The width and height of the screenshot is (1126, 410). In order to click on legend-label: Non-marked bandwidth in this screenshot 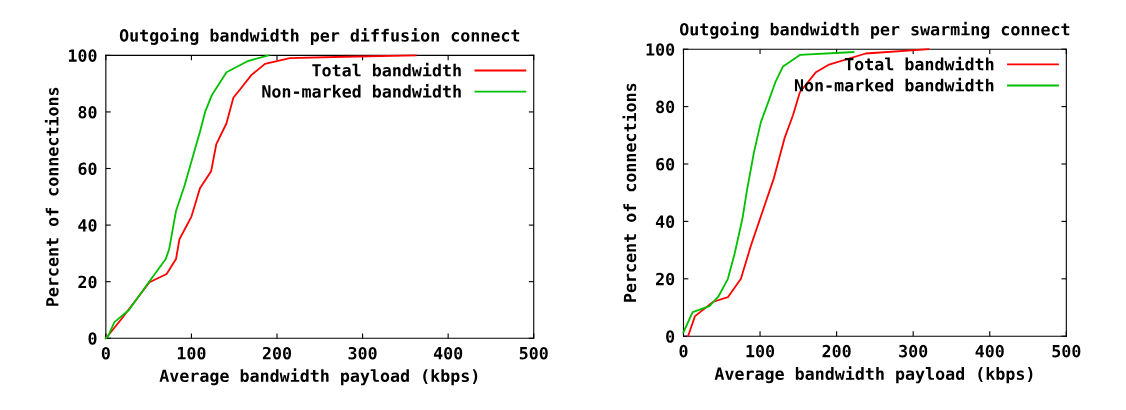, I will do `click(361, 90)`.